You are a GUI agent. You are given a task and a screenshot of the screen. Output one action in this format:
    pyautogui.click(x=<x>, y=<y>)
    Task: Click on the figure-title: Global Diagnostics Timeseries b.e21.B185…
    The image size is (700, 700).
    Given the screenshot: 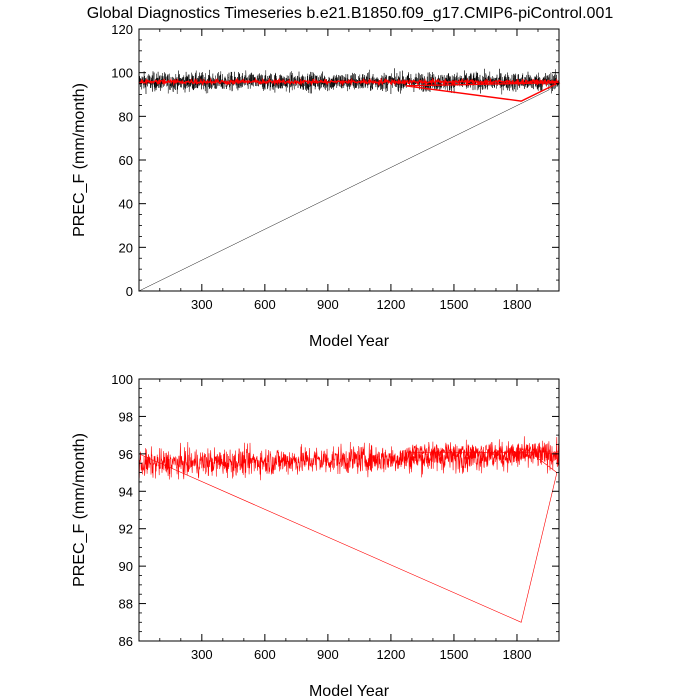 What is the action you would take?
    pyautogui.click(x=350, y=13)
    